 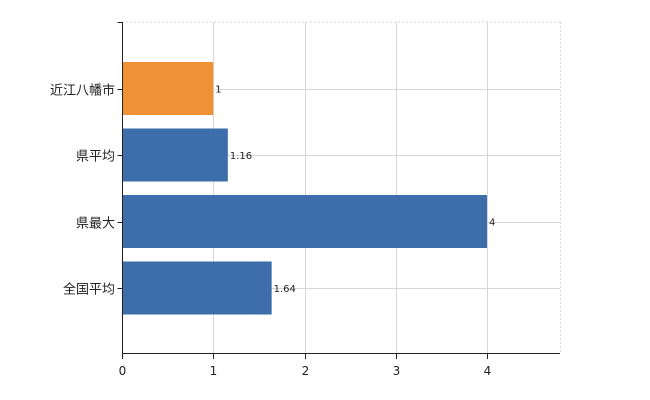 I want to click on category-label-1: 県平均, so click(x=95, y=157).